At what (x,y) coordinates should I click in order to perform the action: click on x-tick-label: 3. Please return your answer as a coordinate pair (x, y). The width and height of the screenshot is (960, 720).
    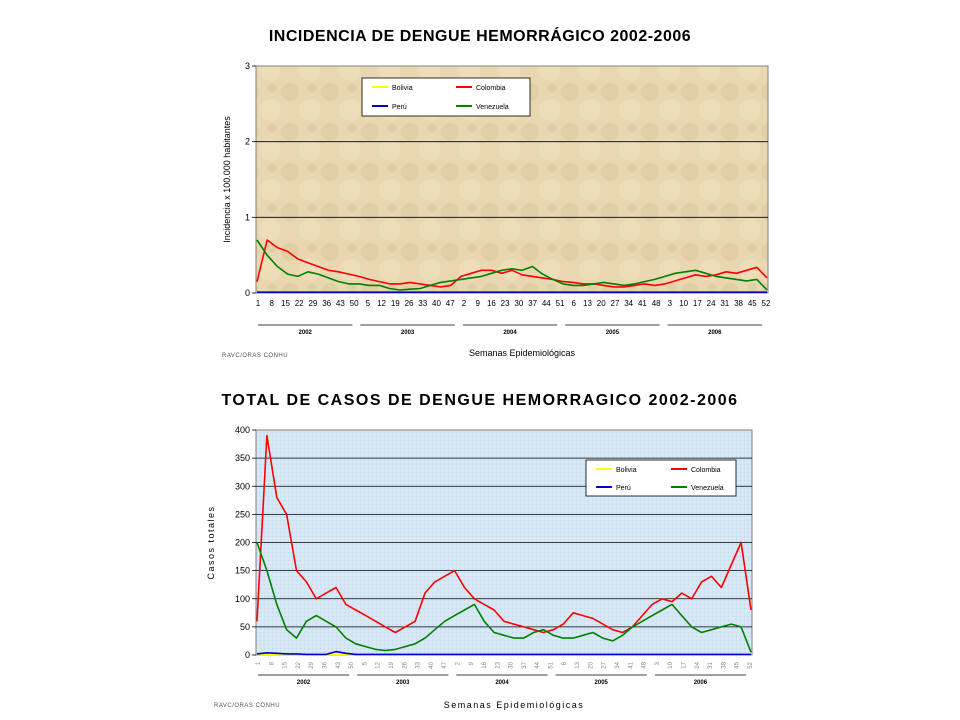
    Looking at the image, I should click on (670, 303).